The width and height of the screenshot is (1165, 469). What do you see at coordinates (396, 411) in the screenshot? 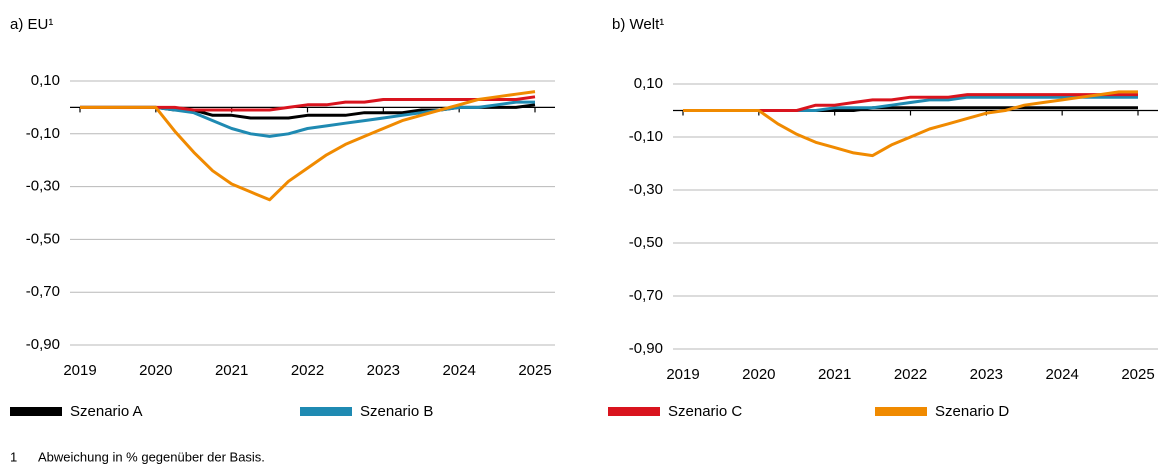
I see `legend-label: Szenario B` at bounding box center [396, 411].